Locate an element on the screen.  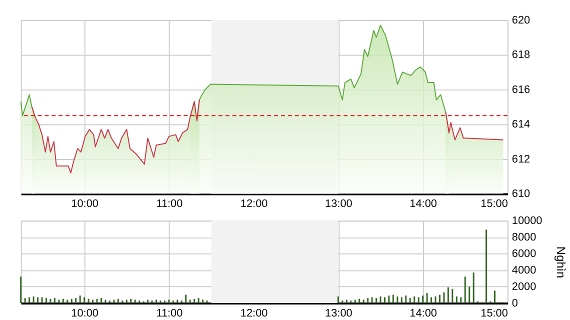
y-tick-label: 618 is located at coordinates (521, 55).